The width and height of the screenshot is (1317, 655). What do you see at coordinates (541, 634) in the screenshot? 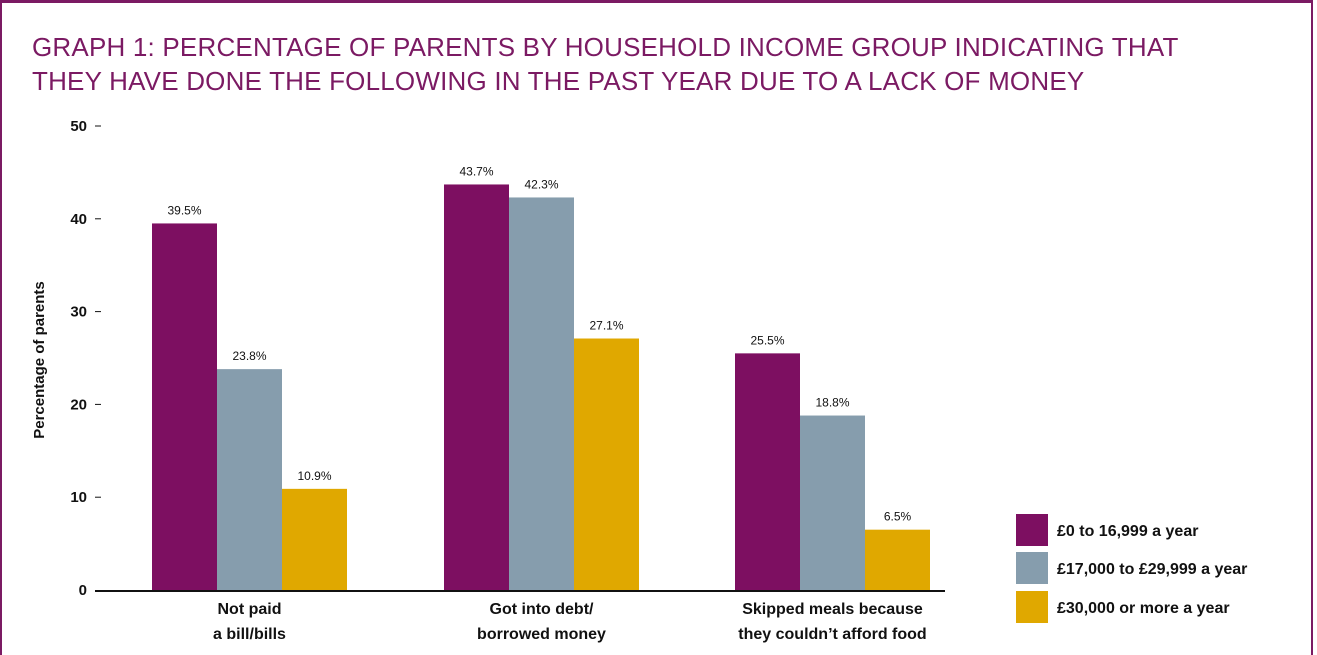
I see `category-label: borrowed money` at bounding box center [541, 634].